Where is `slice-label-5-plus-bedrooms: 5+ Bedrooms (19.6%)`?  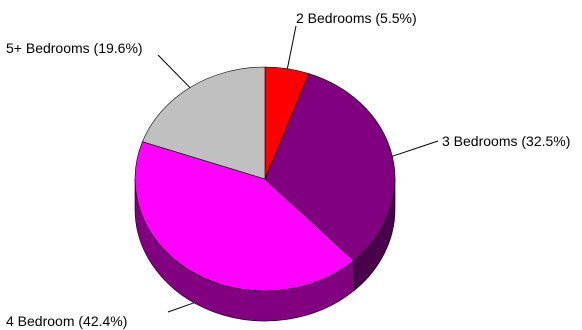 slice-label-5-plus-bedrooms: 5+ Bedrooms (19.6%) is located at coordinates (74, 48).